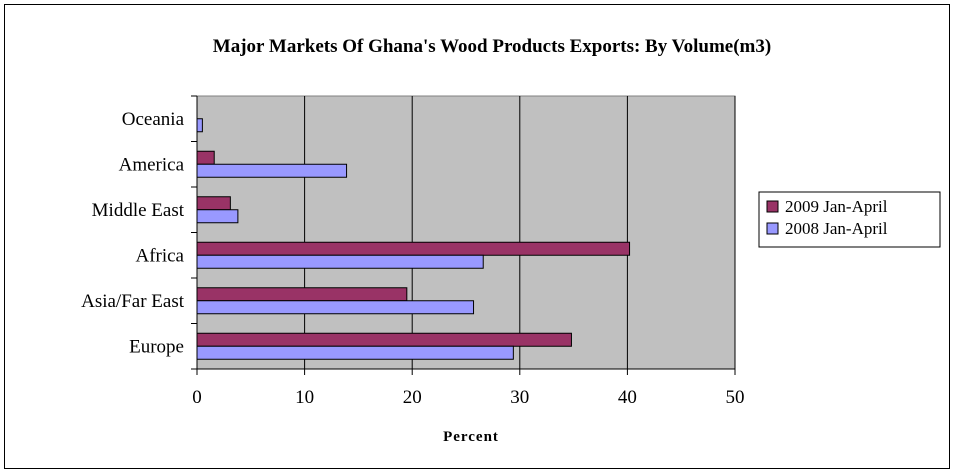 The height and width of the screenshot is (476, 957). What do you see at coordinates (153, 119) in the screenshot?
I see `category-label: Oceania` at bounding box center [153, 119].